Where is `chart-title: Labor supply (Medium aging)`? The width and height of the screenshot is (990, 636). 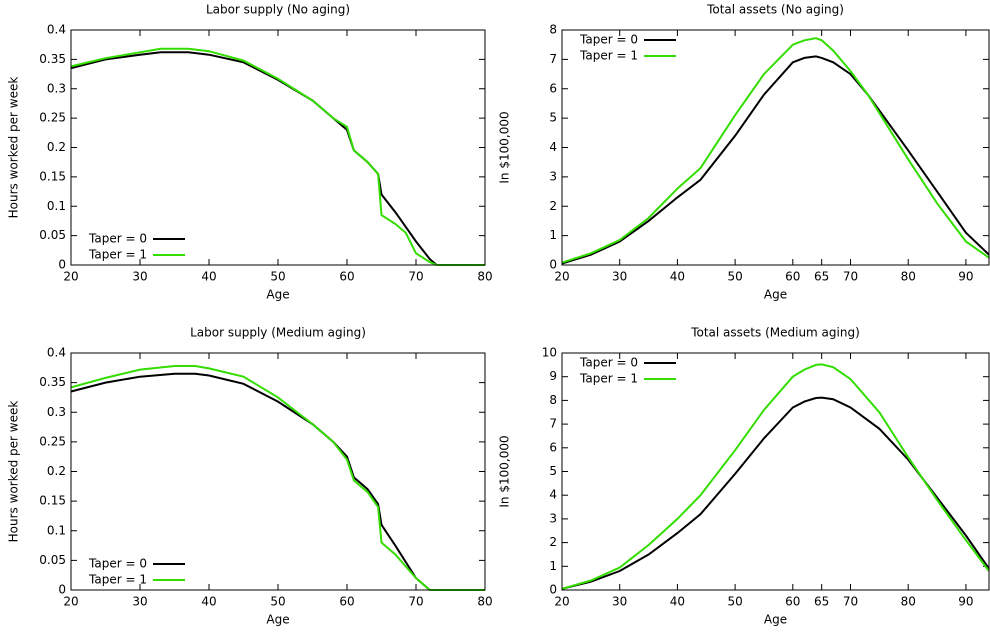
chart-title: Labor supply (Medium aging) is located at coordinates (278, 333).